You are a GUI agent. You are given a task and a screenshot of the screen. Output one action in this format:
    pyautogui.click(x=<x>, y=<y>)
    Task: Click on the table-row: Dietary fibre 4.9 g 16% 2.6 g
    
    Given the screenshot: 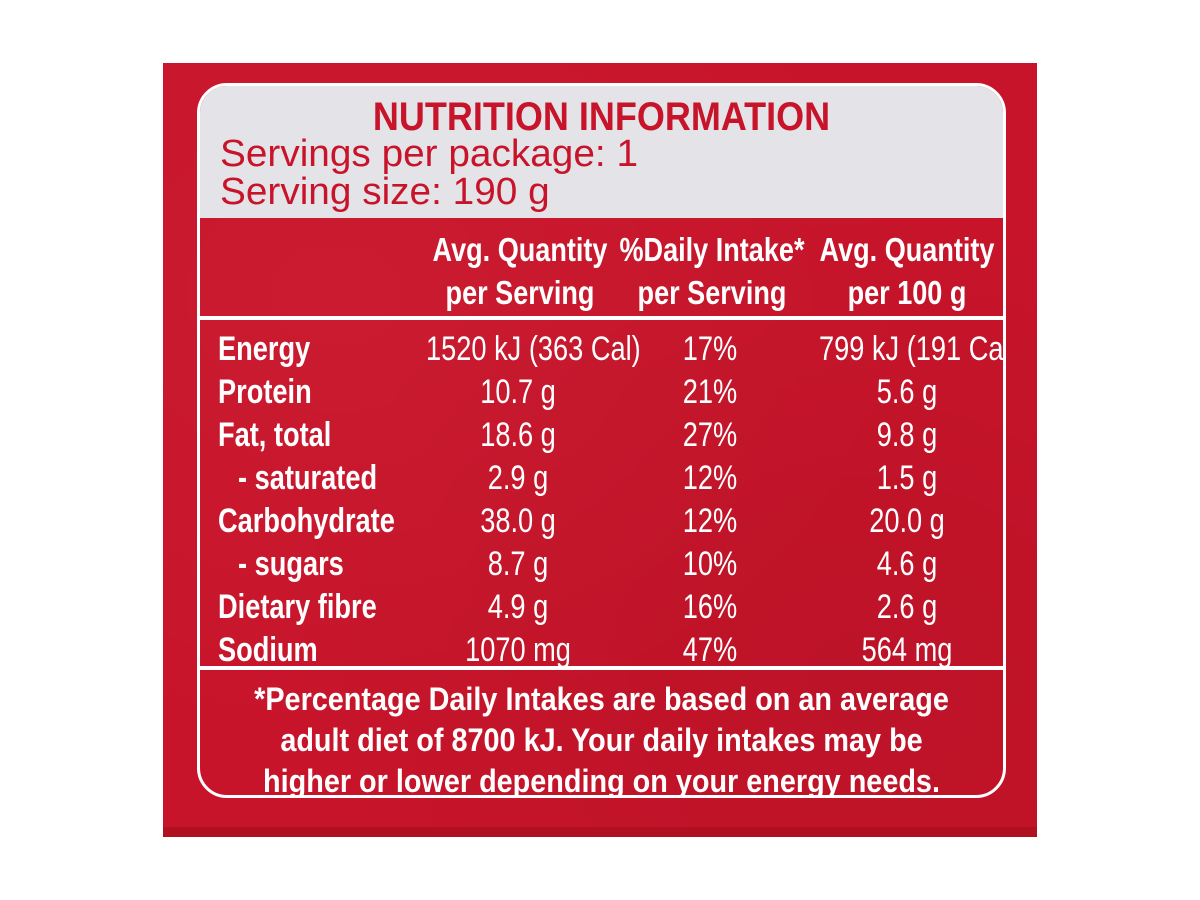 What is the action you would take?
    pyautogui.click(x=601, y=607)
    